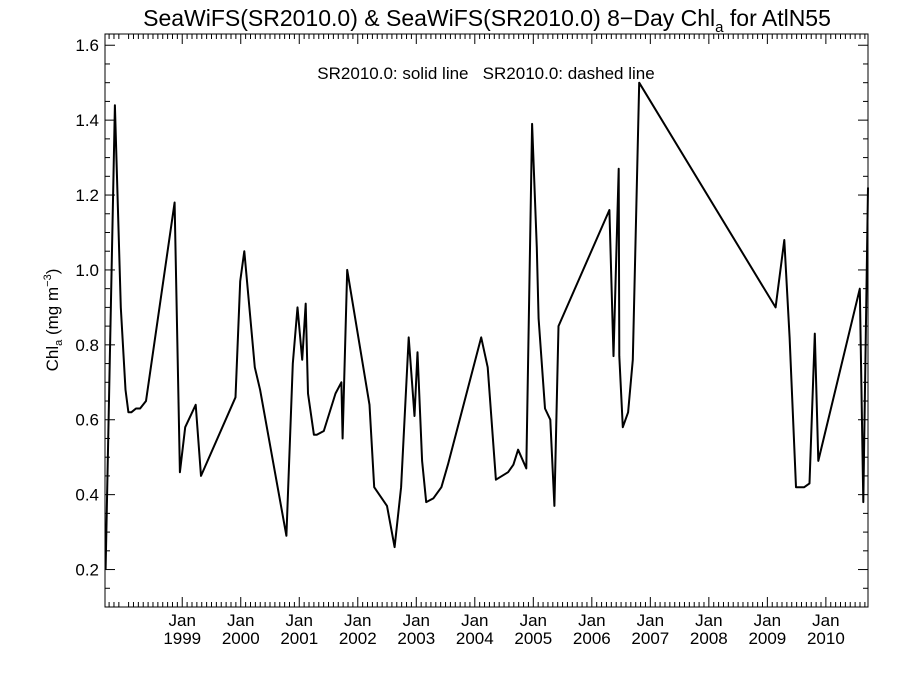 This screenshot has width=900, height=675. What do you see at coordinates (87, 307) in the screenshot?
I see `y-tick-labels: 0.2 0.4 0.6 0.8 1.0 1.2 1.4 1.6` at bounding box center [87, 307].